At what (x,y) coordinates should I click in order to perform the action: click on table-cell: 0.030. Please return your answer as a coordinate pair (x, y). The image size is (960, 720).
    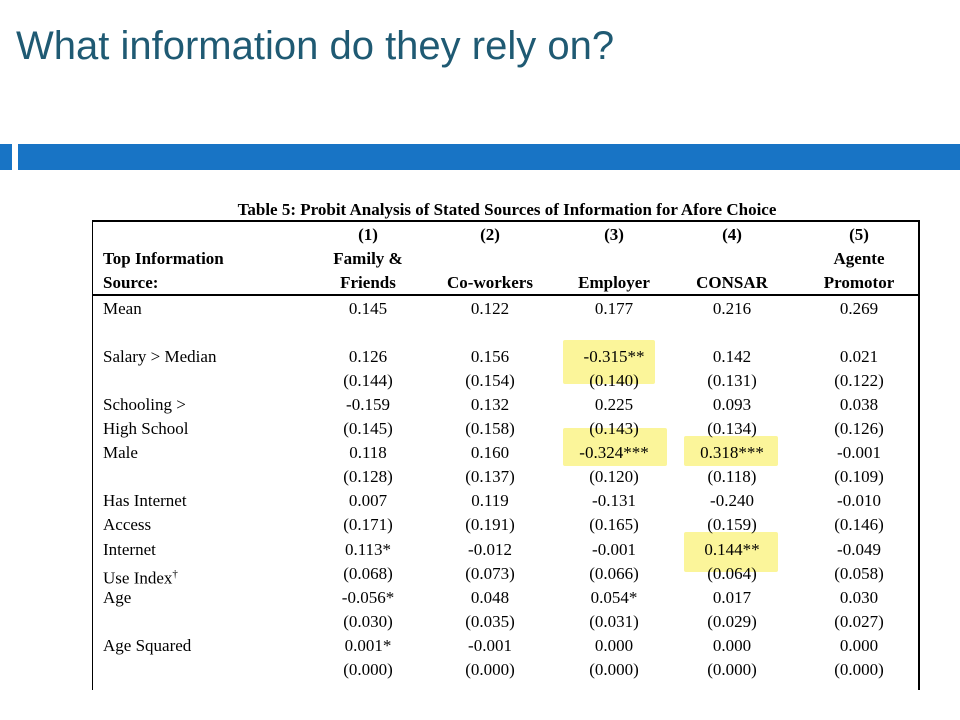
    Looking at the image, I should click on (859, 597).